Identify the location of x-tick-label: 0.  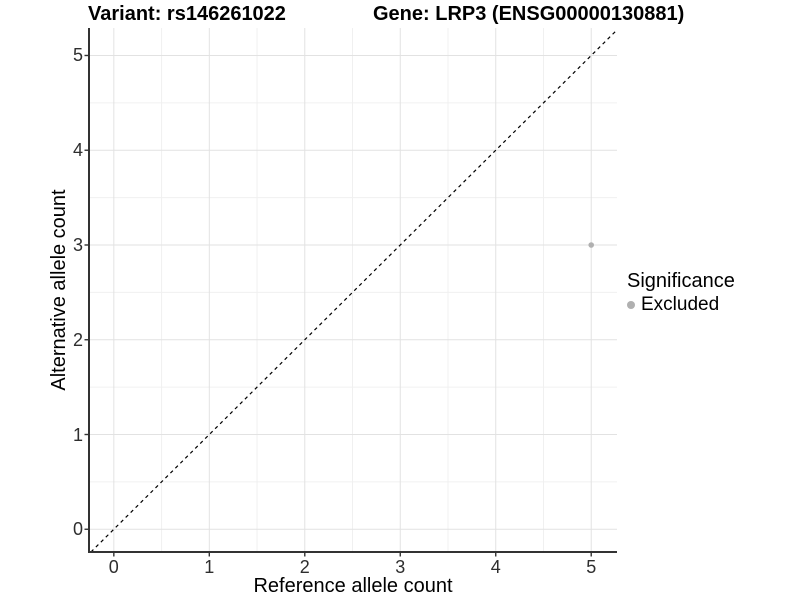
(113, 567).